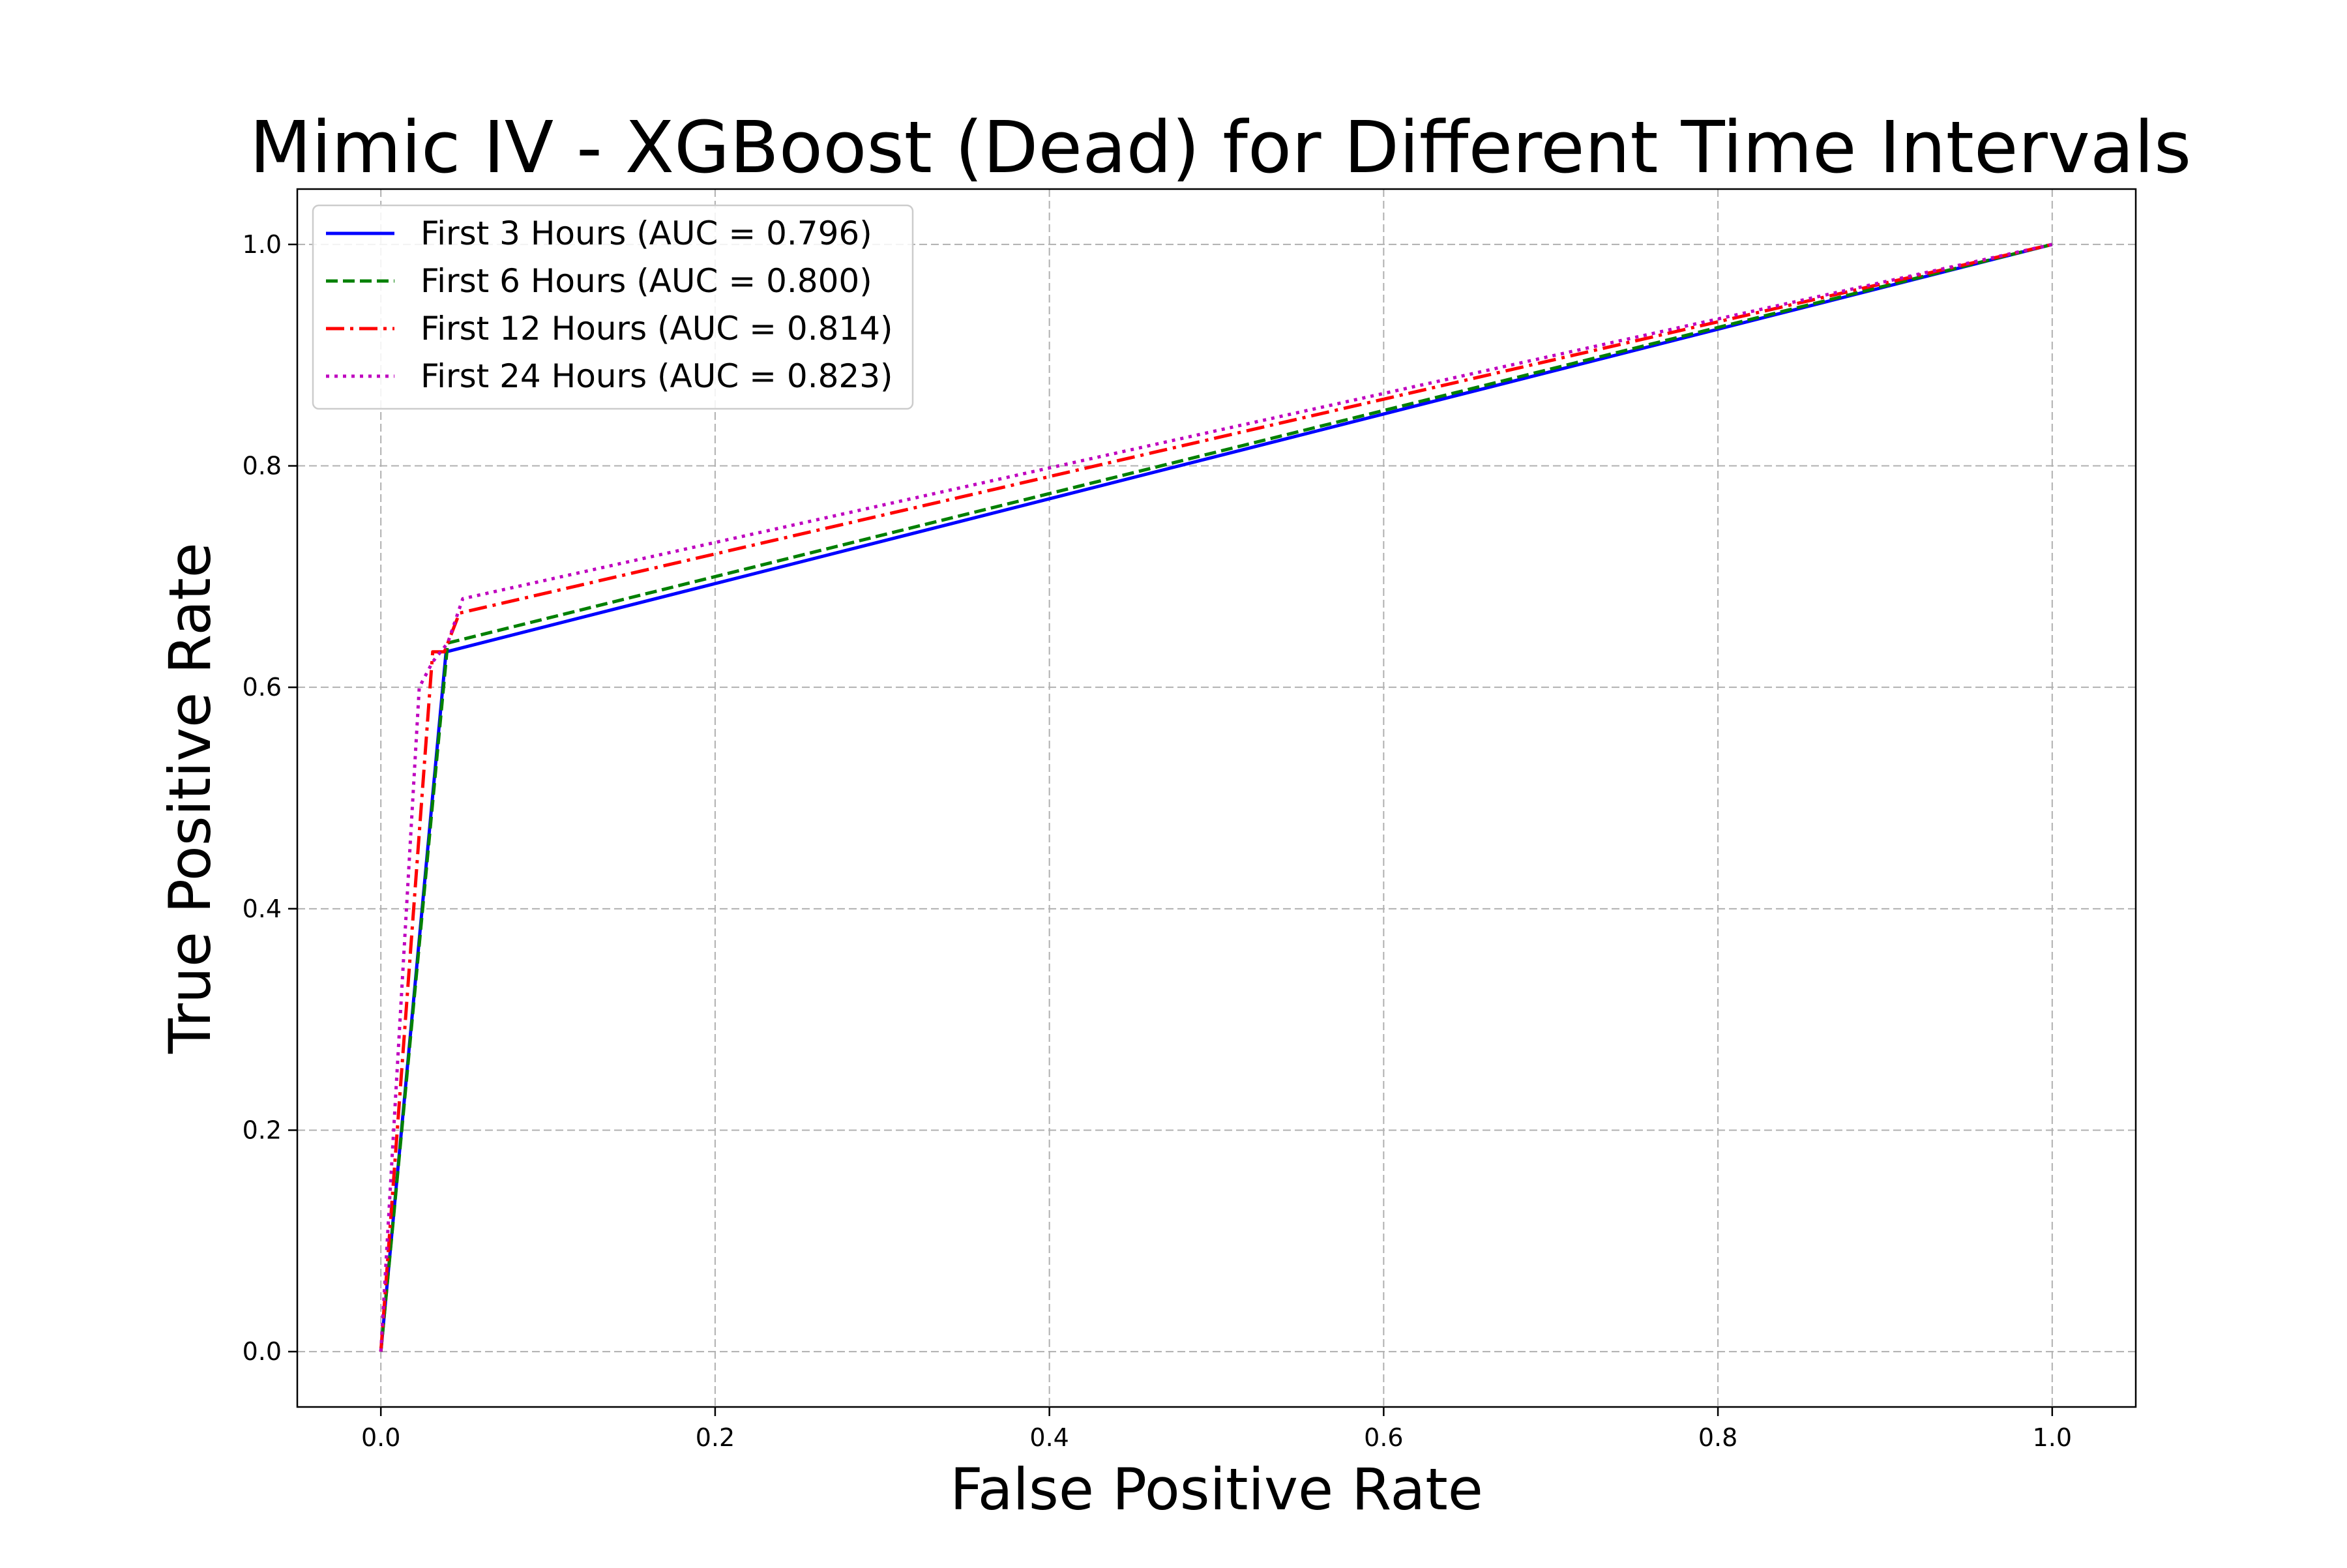 The width and height of the screenshot is (2347, 1568). What do you see at coordinates (262, 467) in the screenshot?
I see `y-tick-label: 0.8` at bounding box center [262, 467].